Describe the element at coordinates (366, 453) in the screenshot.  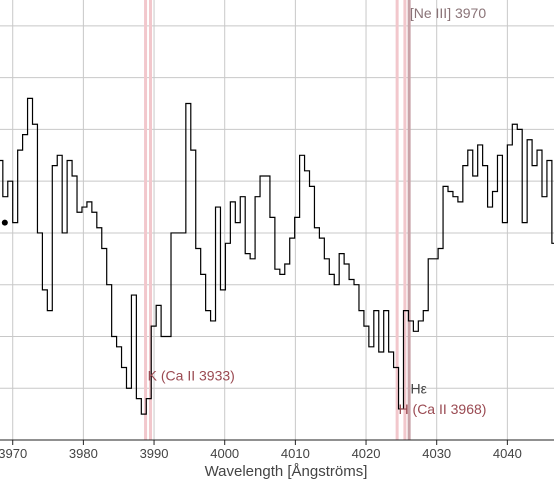
I see `x-tick-label: 4020` at that location.